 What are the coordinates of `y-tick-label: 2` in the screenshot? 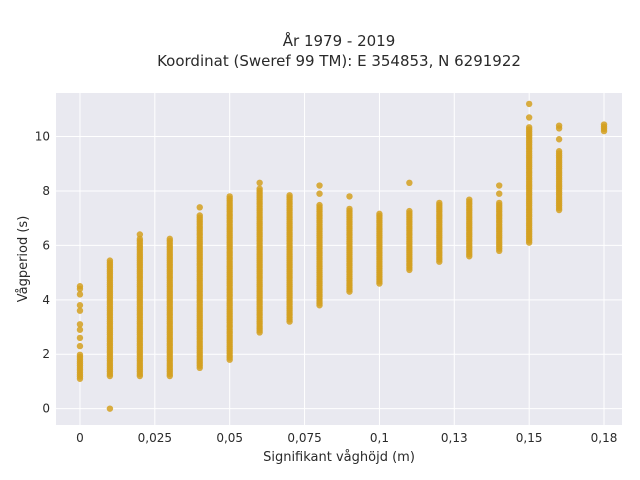 It's located at (46, 354).